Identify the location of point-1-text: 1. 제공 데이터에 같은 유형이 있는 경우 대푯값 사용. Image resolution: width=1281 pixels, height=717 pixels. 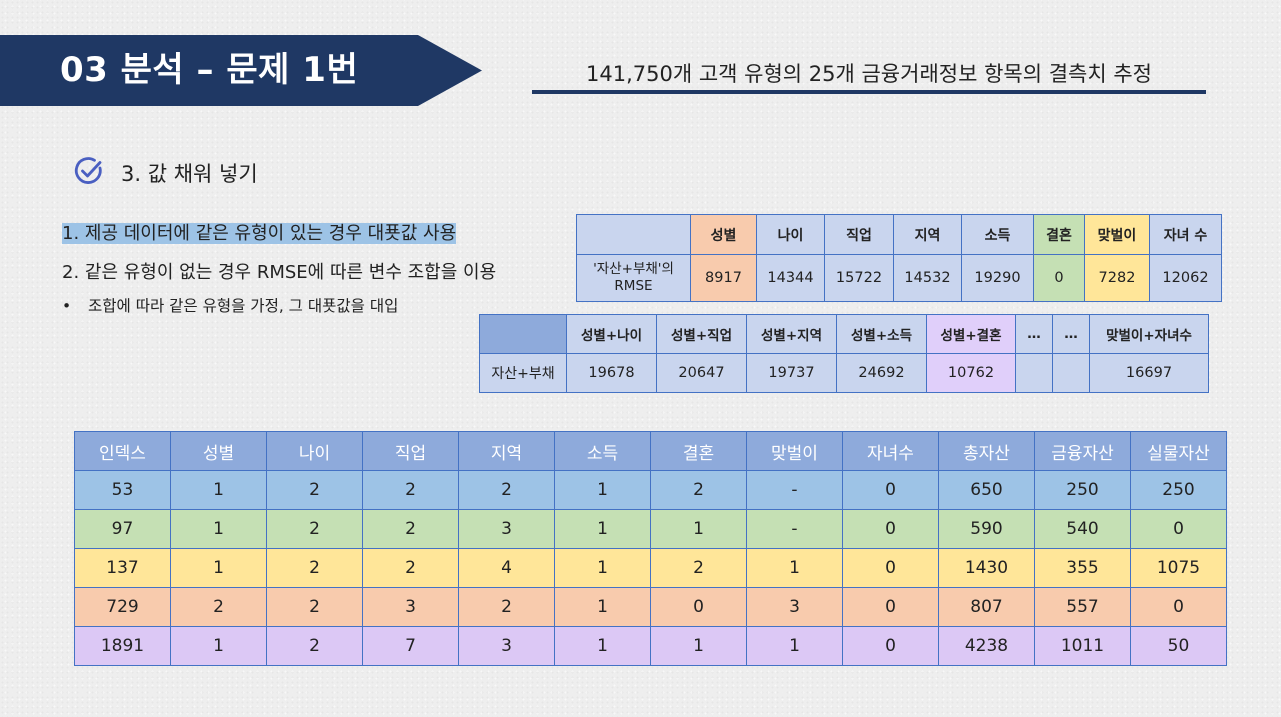
(259, 233).